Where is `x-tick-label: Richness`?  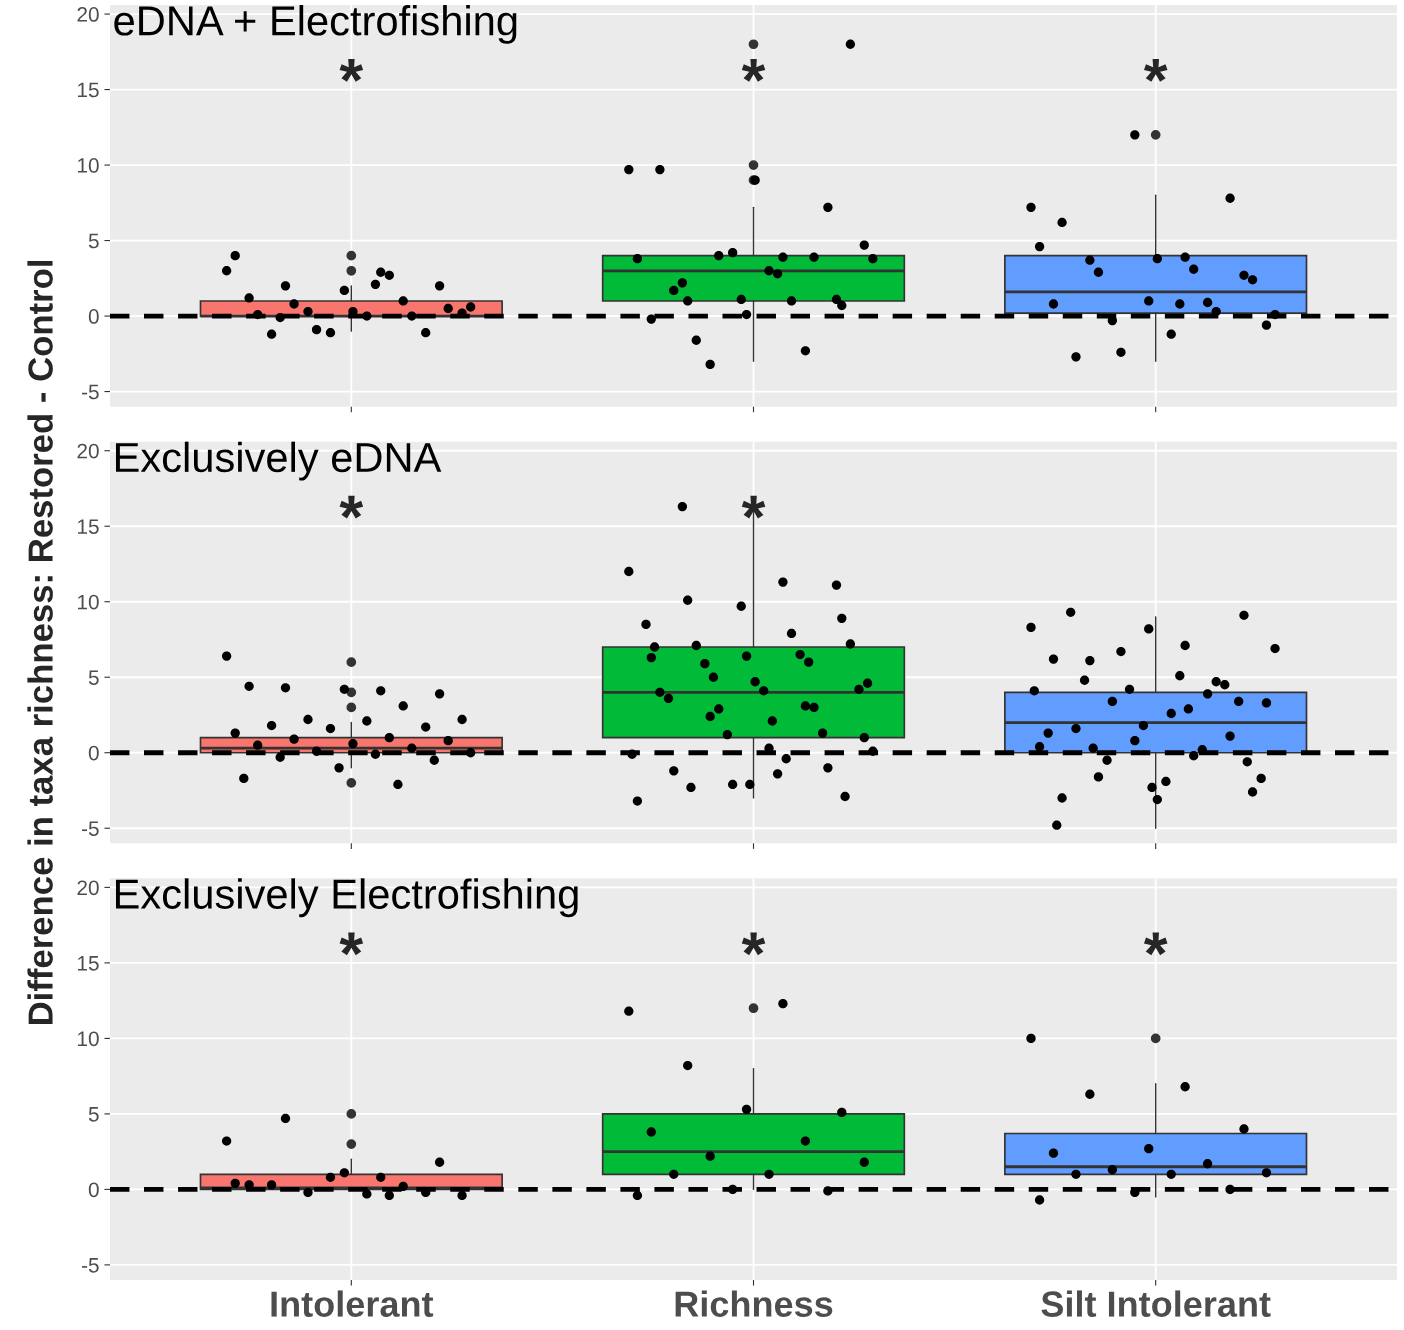 x-tick-label: Richness is located at coordinates (754, 1303).